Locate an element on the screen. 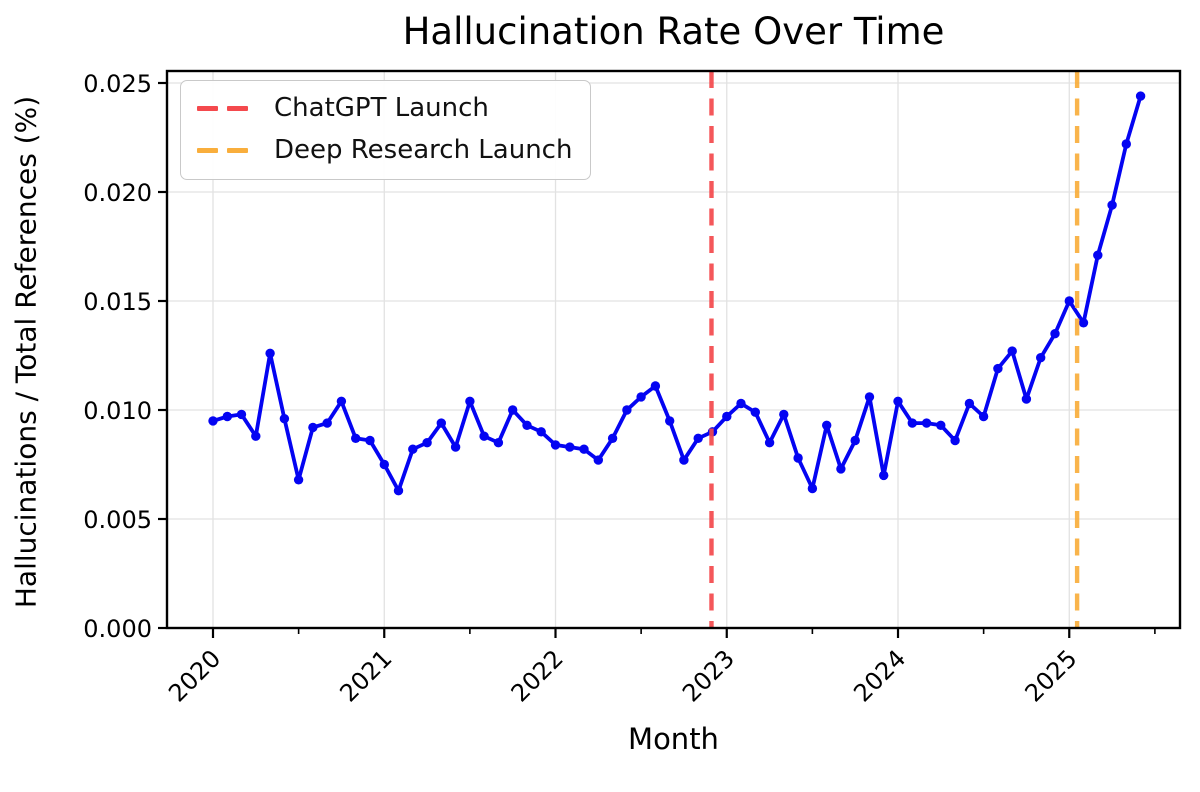 The width and height of the screenshot is (1200, 792). x-tick-label: 2020 is located at coordinates (194, 675).